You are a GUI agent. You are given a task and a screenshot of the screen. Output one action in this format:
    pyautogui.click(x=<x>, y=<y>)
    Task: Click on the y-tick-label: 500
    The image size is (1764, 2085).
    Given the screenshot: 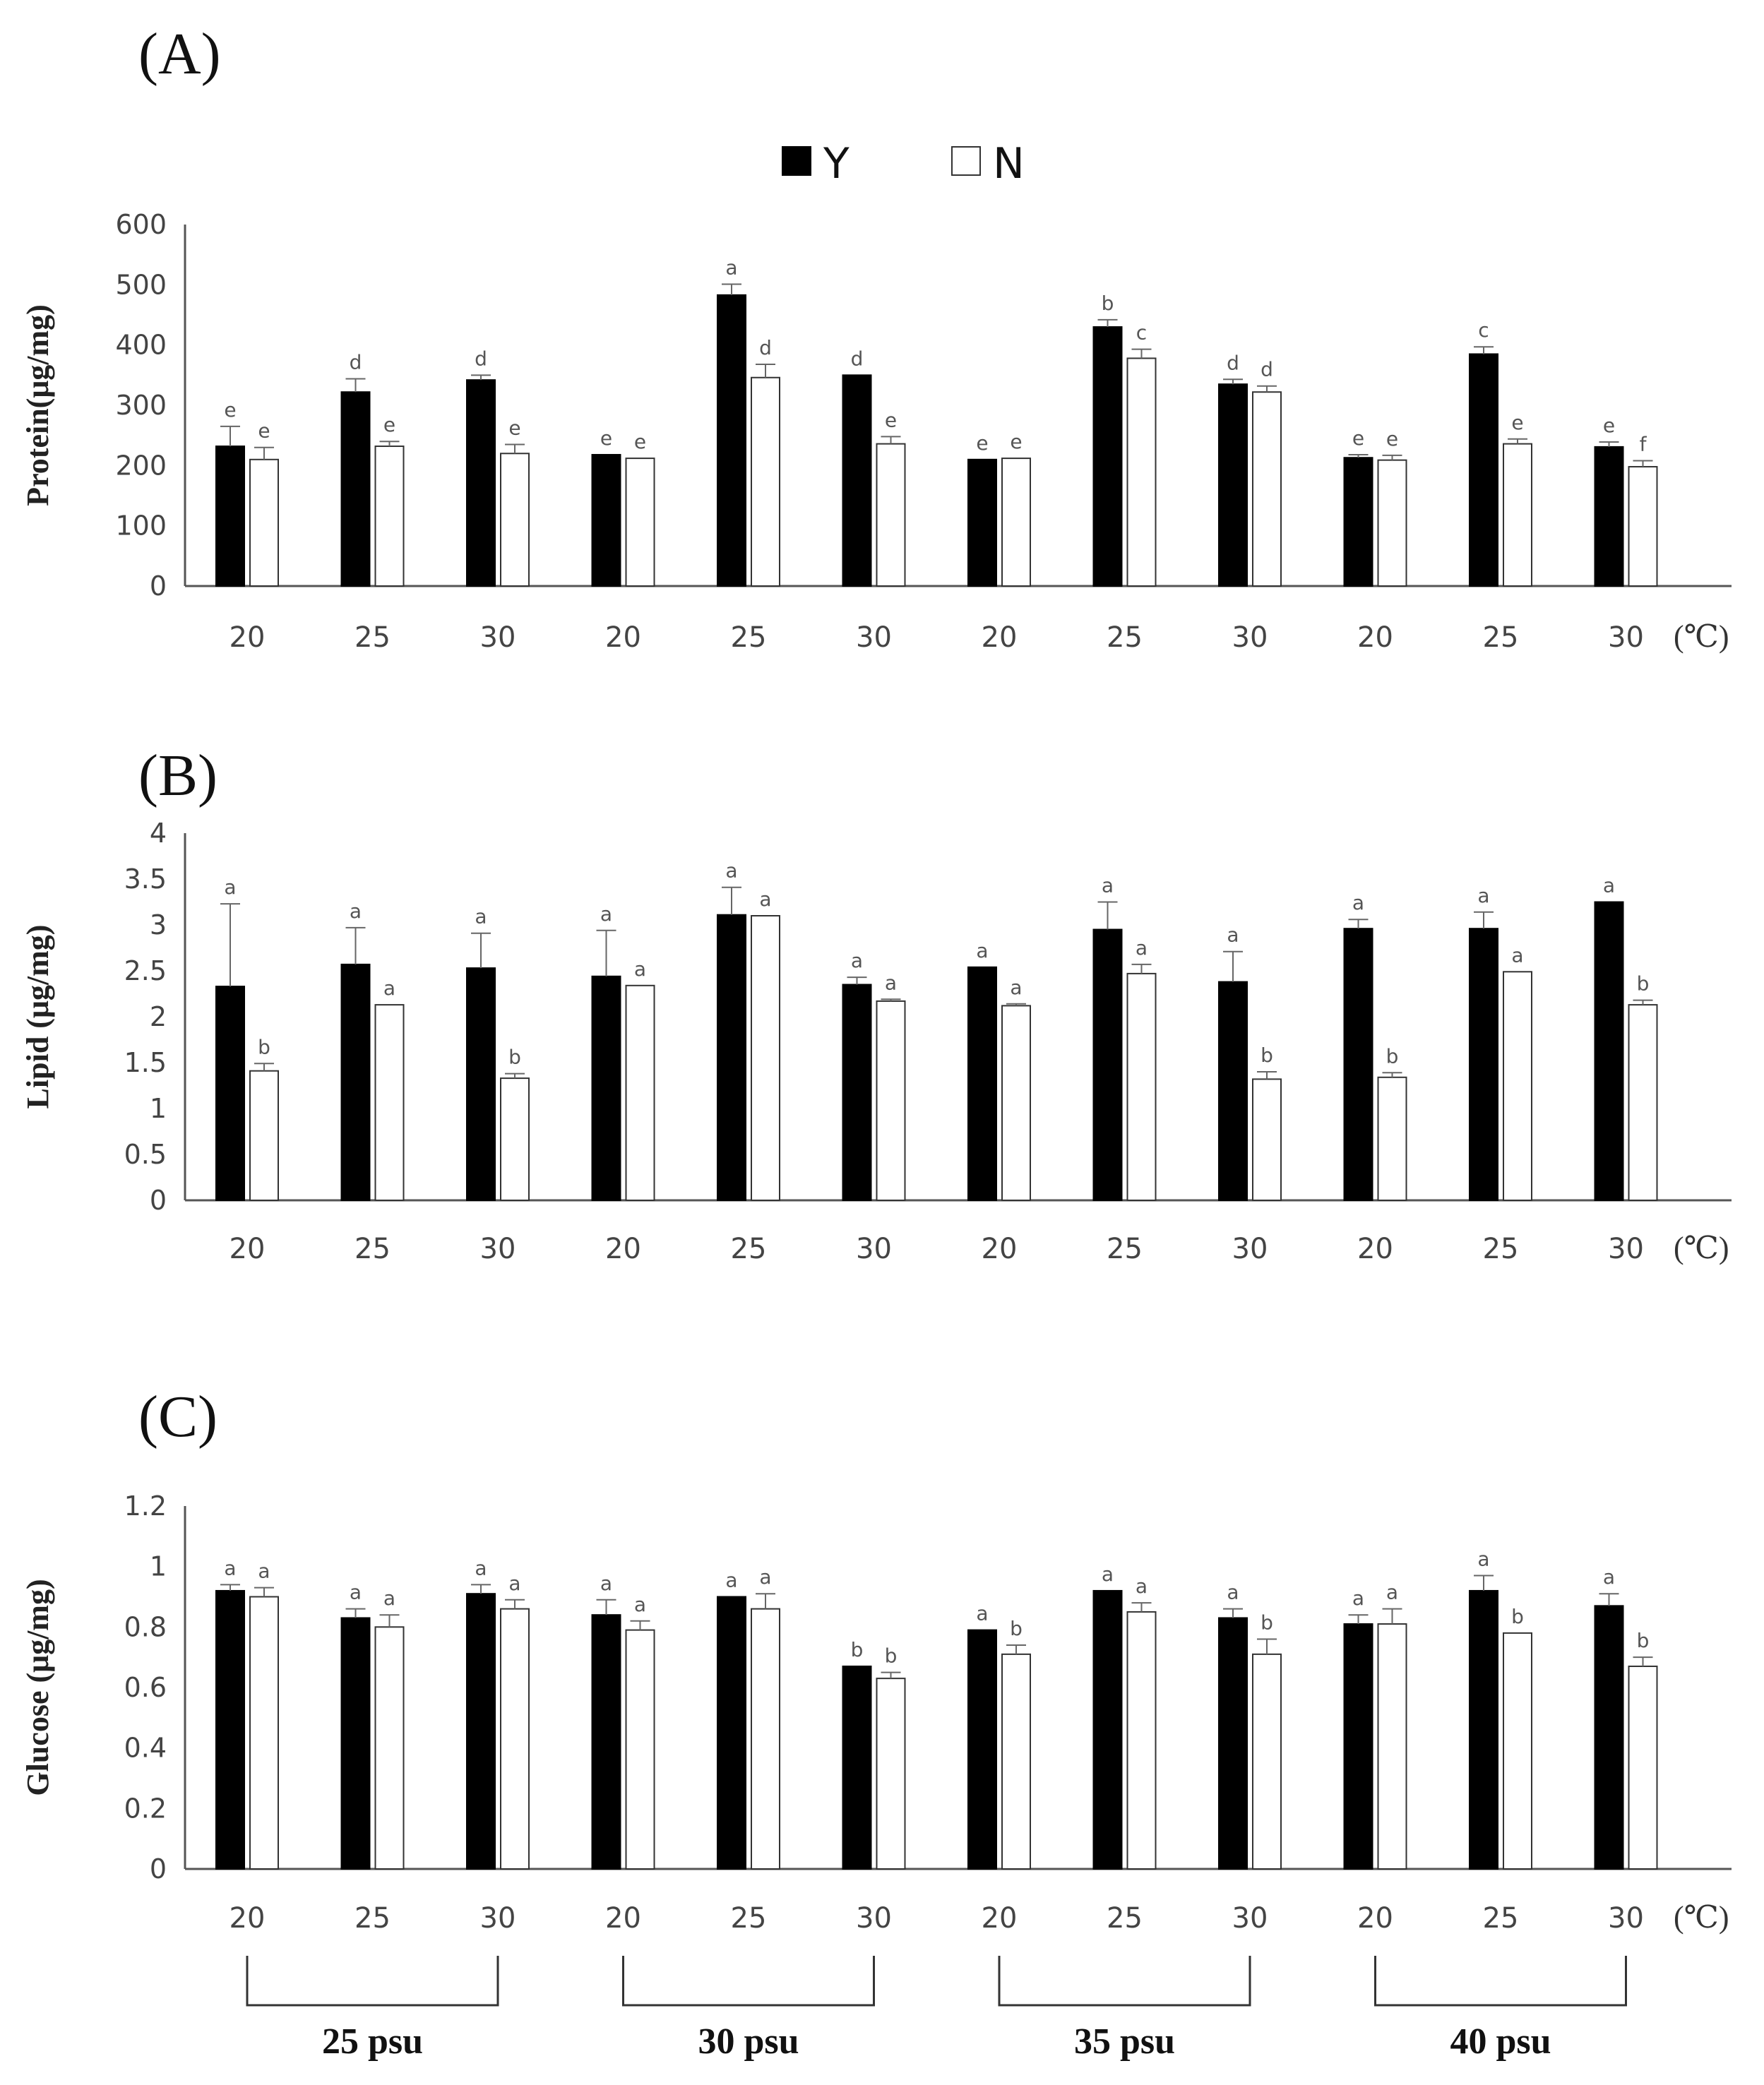 What is the action you would take?
    pyautogui.click(x=141, y=284)
    